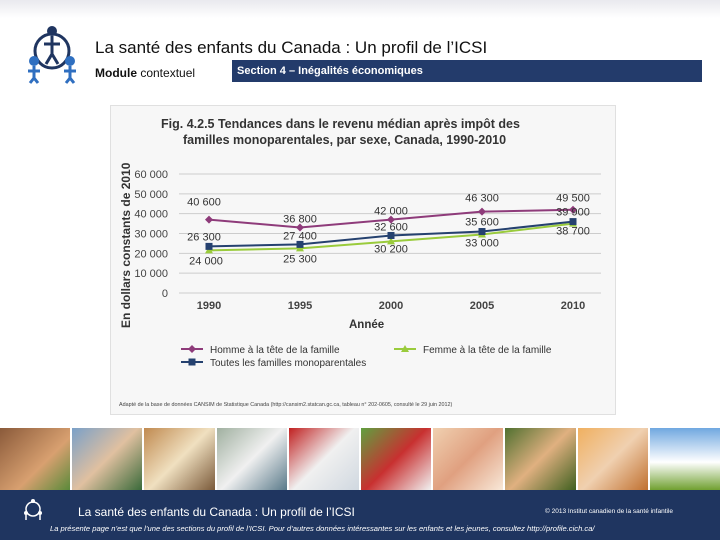  What do you see at coordinates (209, 306) in the screenshot?
I see `x-tick-label: 1990` at bounding box center [209, 306].